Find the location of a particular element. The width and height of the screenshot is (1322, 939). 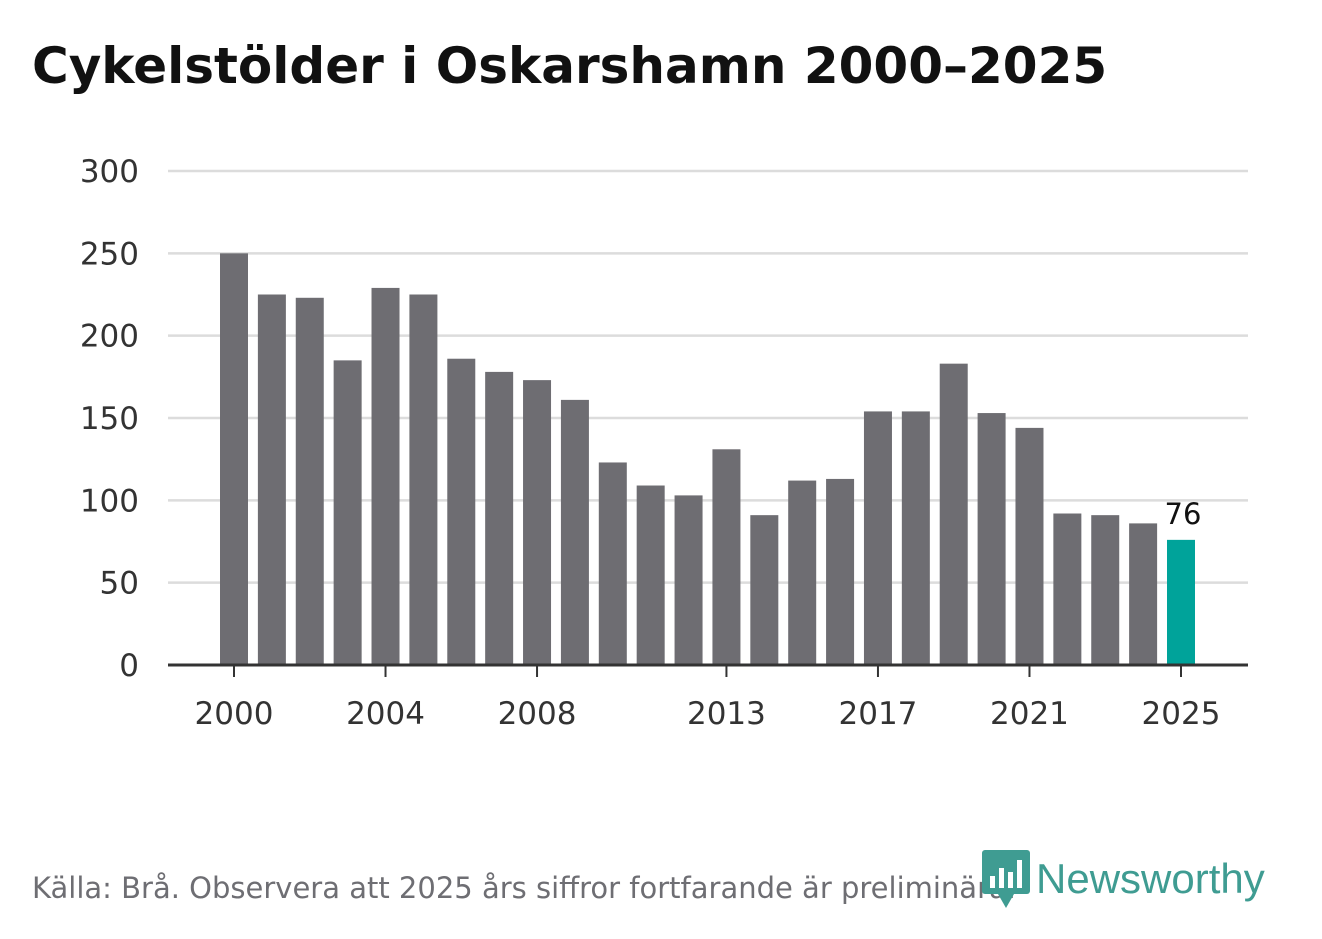

y-tick-label: 150 is located at coordinates (109, 419).